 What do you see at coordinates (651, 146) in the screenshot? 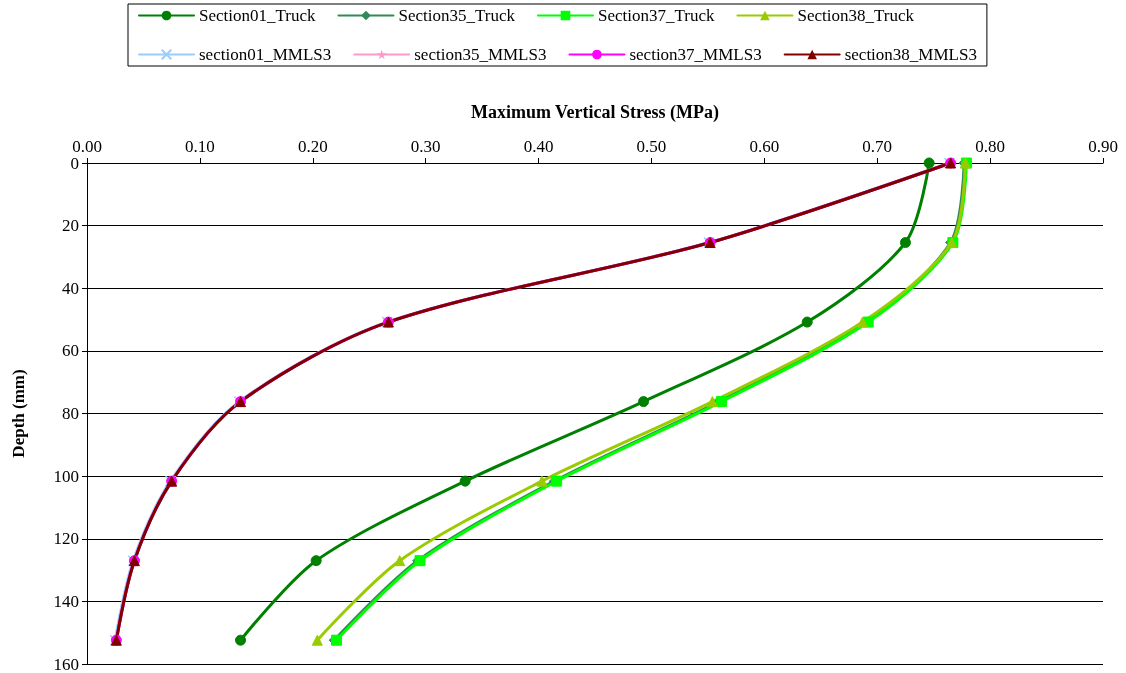
I see `x-tick-label: 0.50` at bounding box center [651, 146].